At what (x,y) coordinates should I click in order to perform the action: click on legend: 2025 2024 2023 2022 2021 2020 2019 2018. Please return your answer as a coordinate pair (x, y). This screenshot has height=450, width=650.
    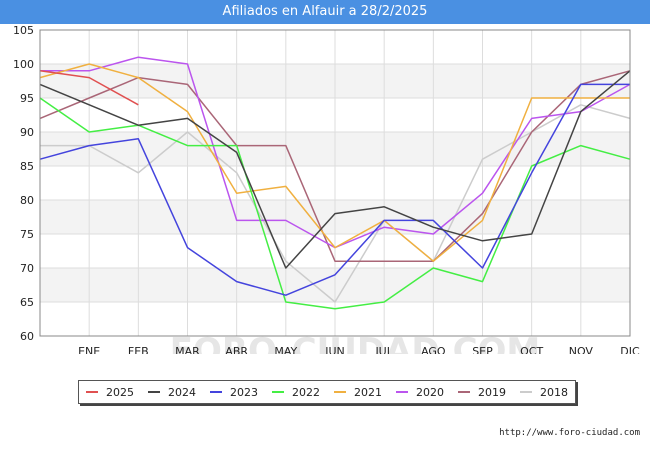
    Looking at the image, I should click on (327, 392).